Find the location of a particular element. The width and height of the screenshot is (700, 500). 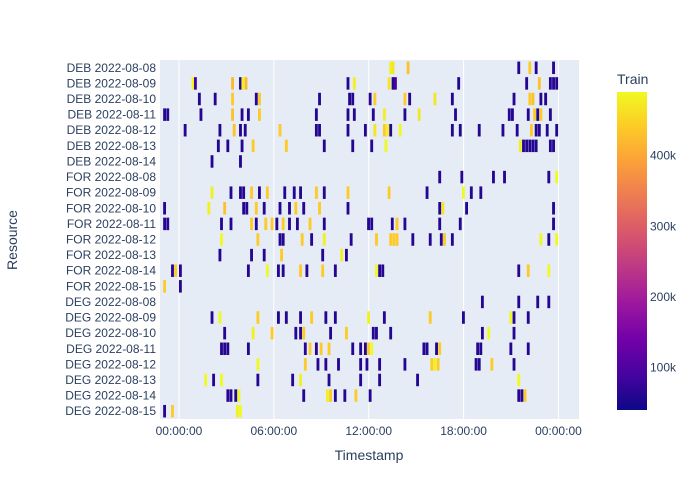

y-tick-label: FOR 2022-08-13 is located at coordinates (111, 255).